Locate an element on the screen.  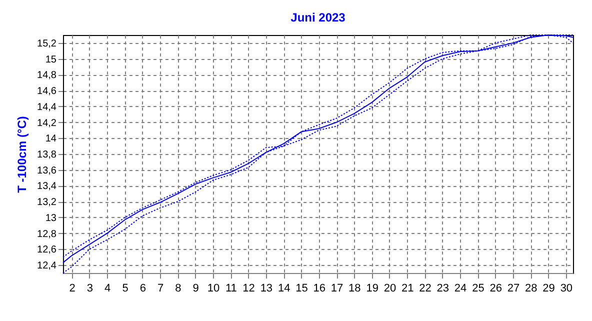
x-tick-label: 9 is located at coordinates (195, 288).